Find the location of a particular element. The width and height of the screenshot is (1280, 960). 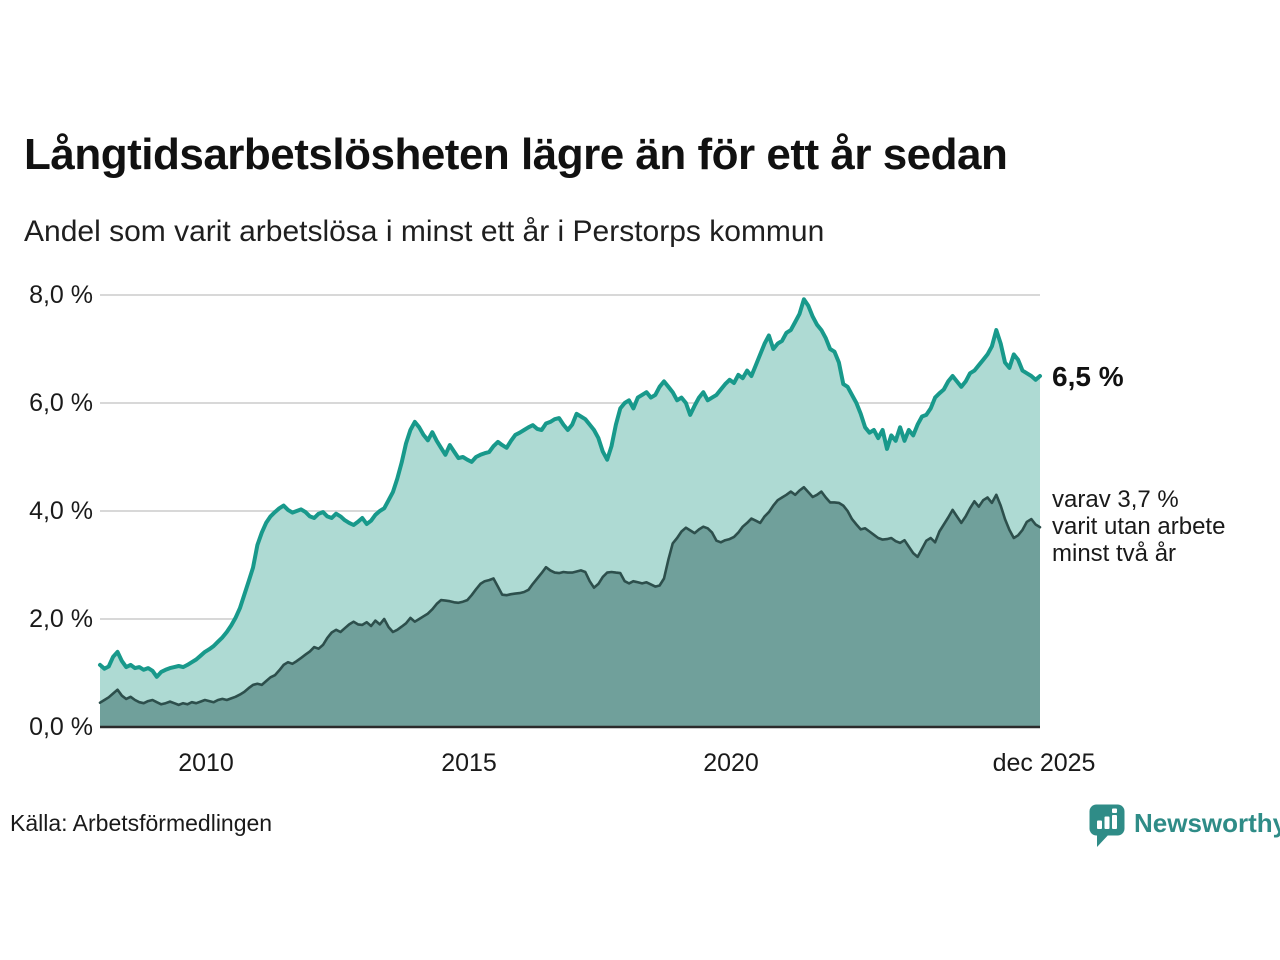

x-axis-label-2020: 2020 is located at coordinates (731, 763).